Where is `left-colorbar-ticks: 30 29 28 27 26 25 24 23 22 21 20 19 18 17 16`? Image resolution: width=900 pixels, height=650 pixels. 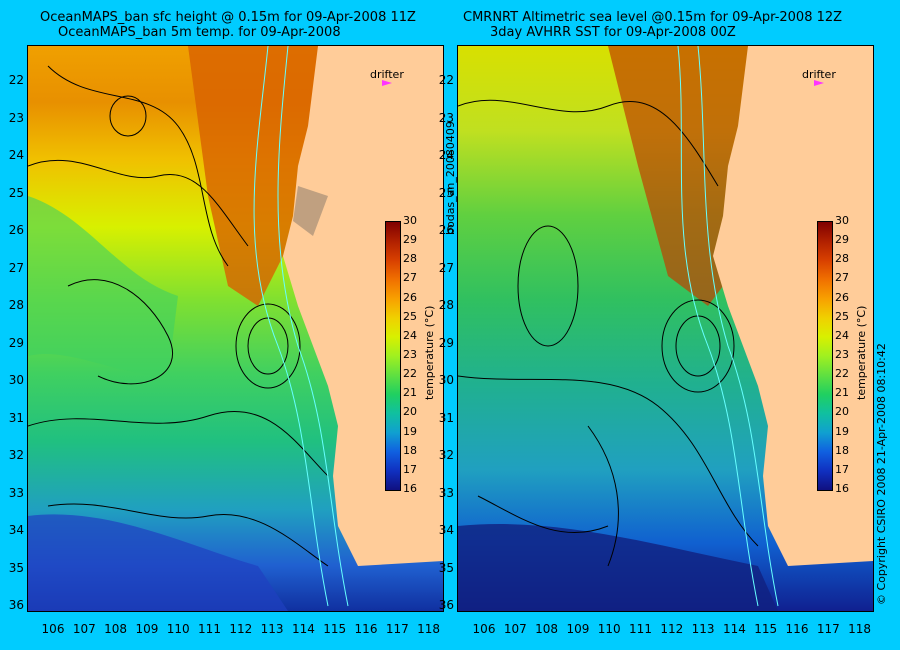 left-colorbar-ticks: 30 29 28 27 26 25 24 23 22 21 20 19 18 17 16 is located at coordinates (405, 354).